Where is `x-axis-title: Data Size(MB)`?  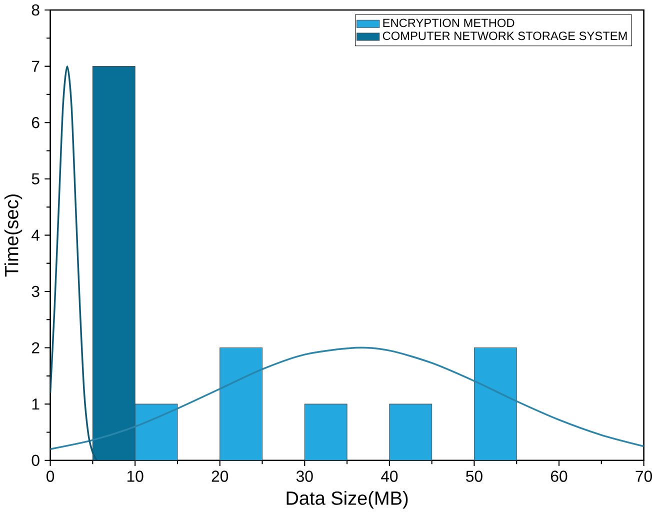 x-axis-title: Data Size(MB) is located at coordinates (347, 499).